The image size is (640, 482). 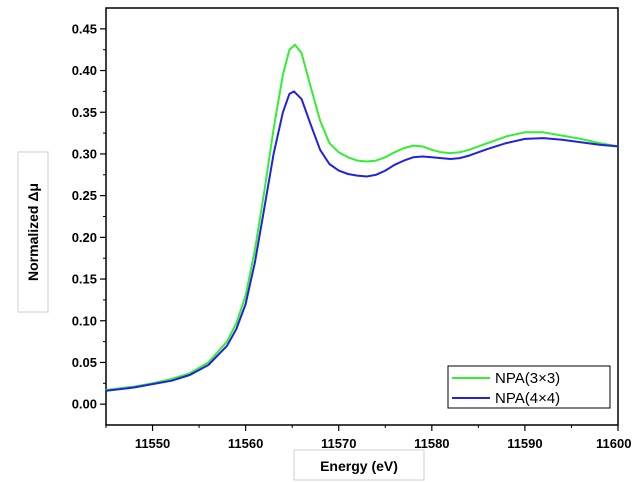 What do you see at coordinates (89, 216) in the screenshot?
I see `y-axis-ticks: 0.00 0.05 0.10 0.15 0.20 0.25 0.30 0.35 0.40 0.45` at bounding box center [89, 216].